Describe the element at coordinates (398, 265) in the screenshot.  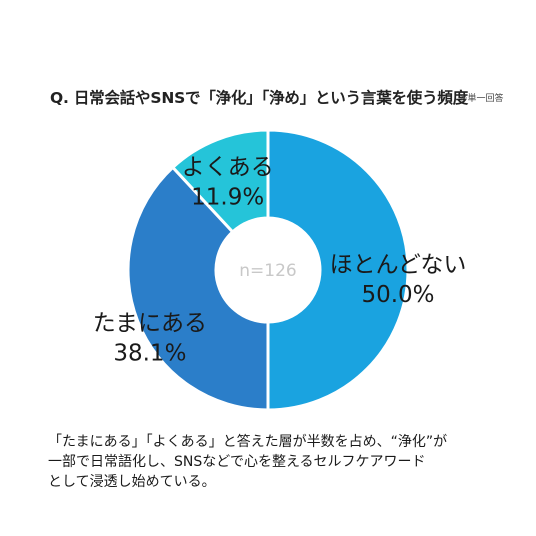
I see `slice-label-0: ほとんどない` at that location.